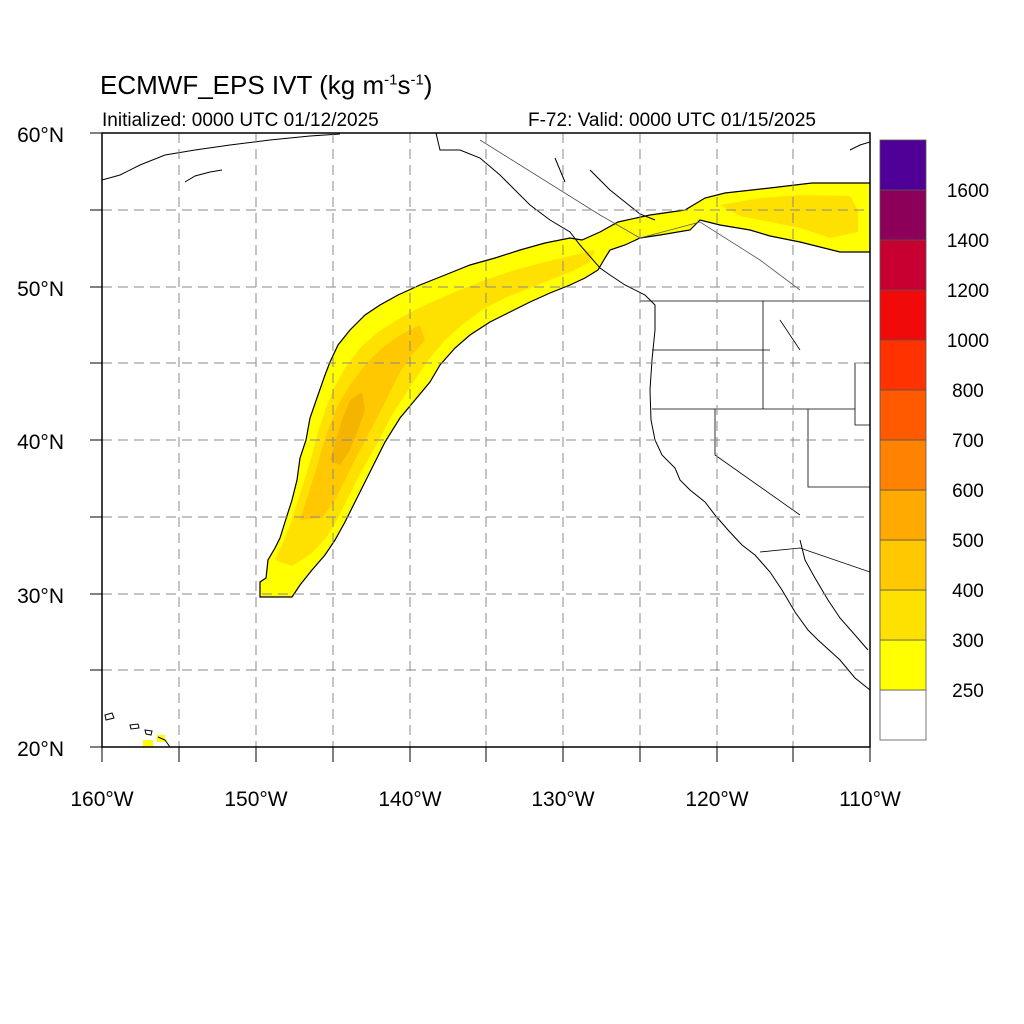 Image resolution: width=1024 pixels, height=1024 pixels. What do you see at coordinates (409, 799) in the screenshot?
I see `lon-label-140: 140°W` at bounding box center [409, 799].